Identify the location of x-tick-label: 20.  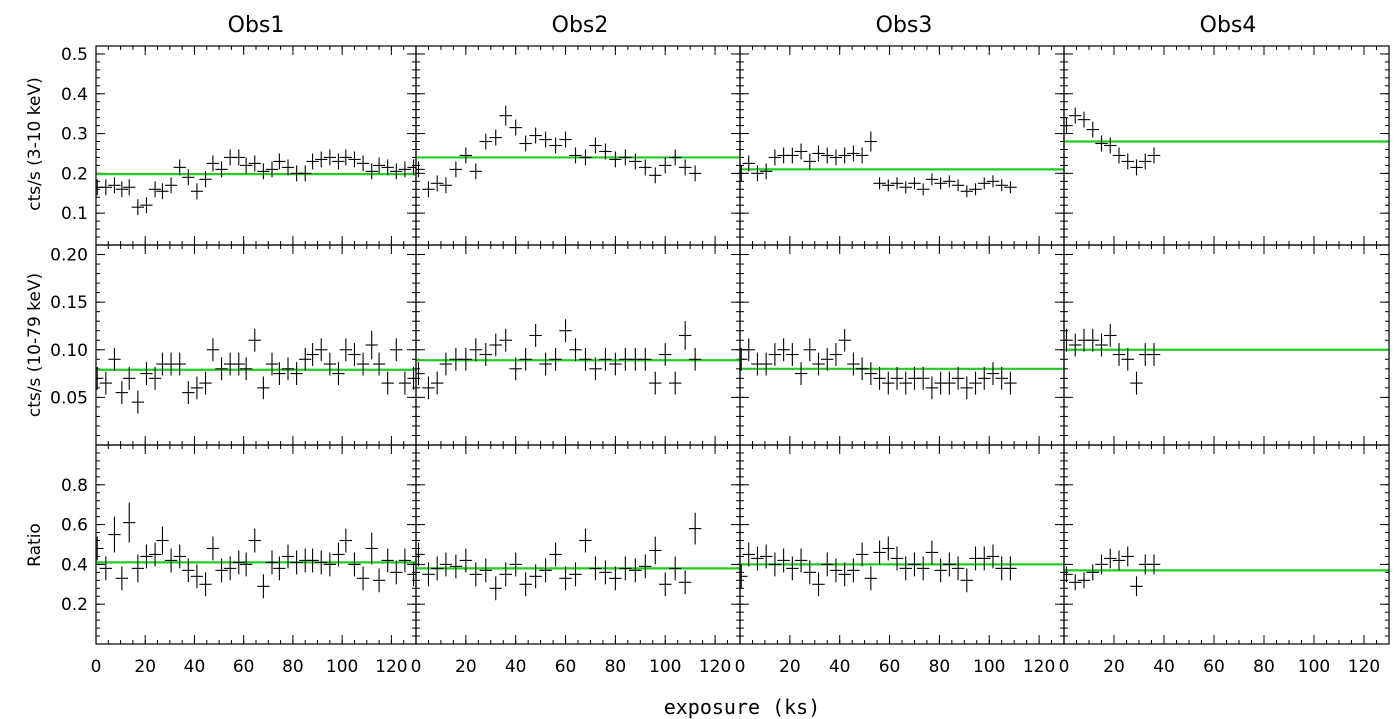
(1114, 667).